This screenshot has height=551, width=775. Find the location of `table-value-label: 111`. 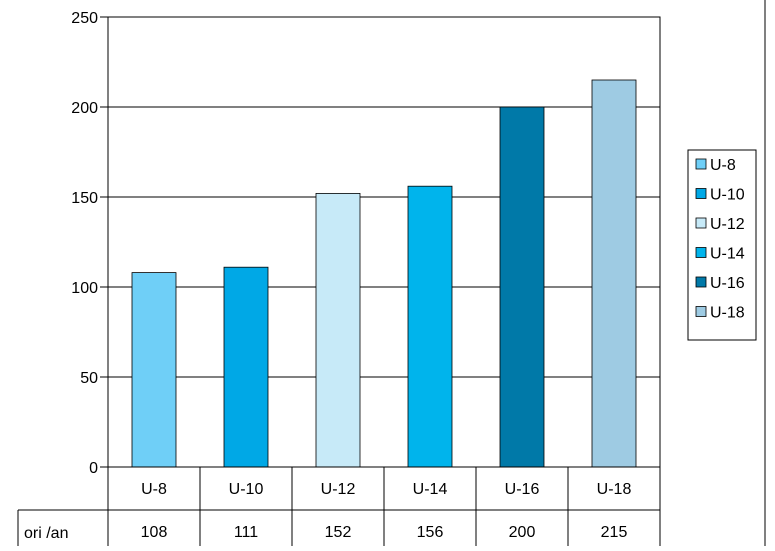

table-value-label: 111 is located at coordinates (246, 532).